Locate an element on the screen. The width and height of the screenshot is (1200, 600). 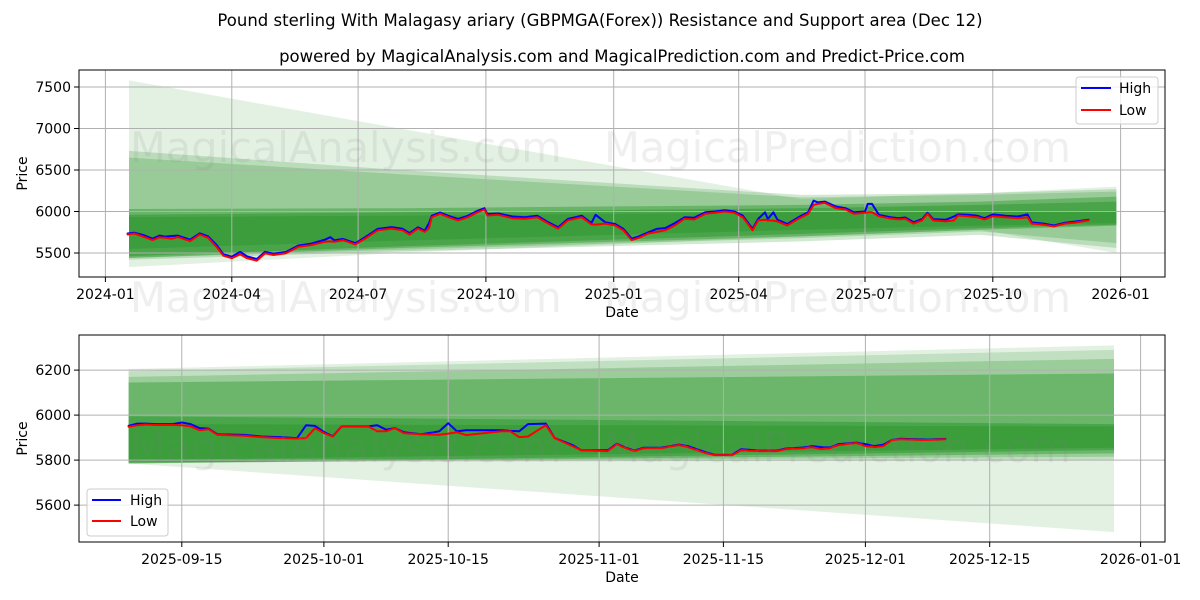
x-tick-label: 2025-09-15 is located at coordinates (181, 560).